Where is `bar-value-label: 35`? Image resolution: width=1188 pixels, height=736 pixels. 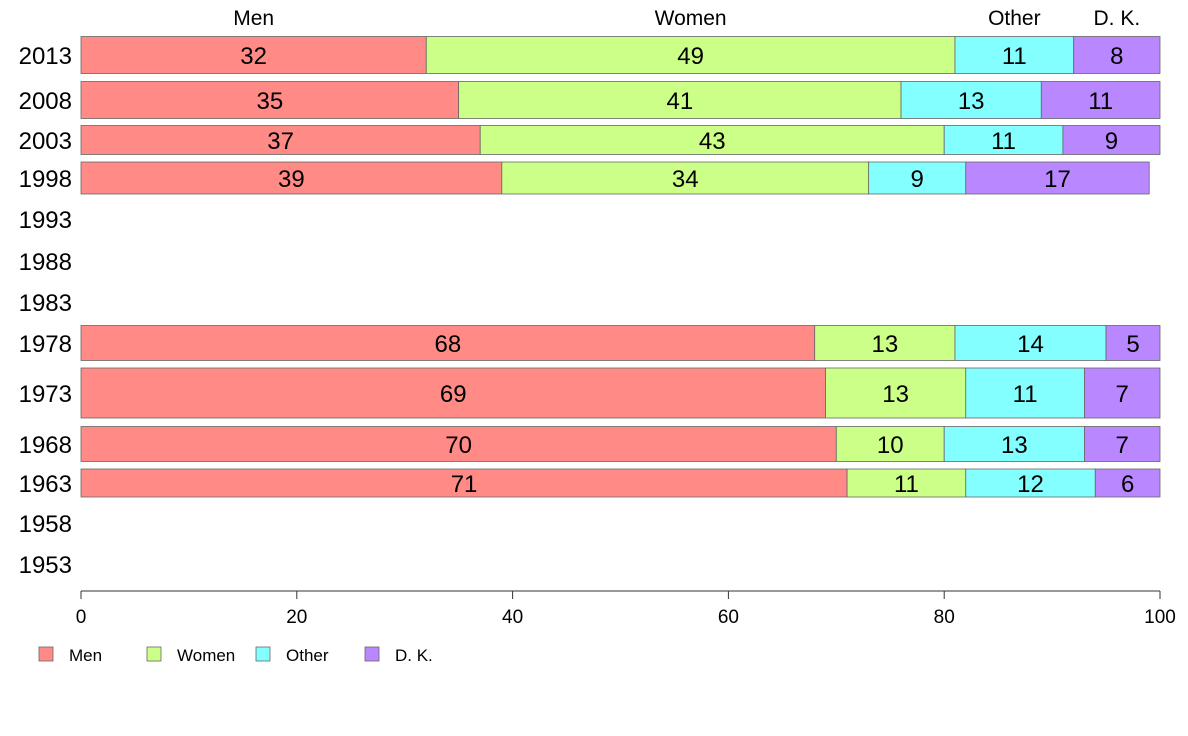
bar-value-label: 35 is located at coordinates (269, 101).